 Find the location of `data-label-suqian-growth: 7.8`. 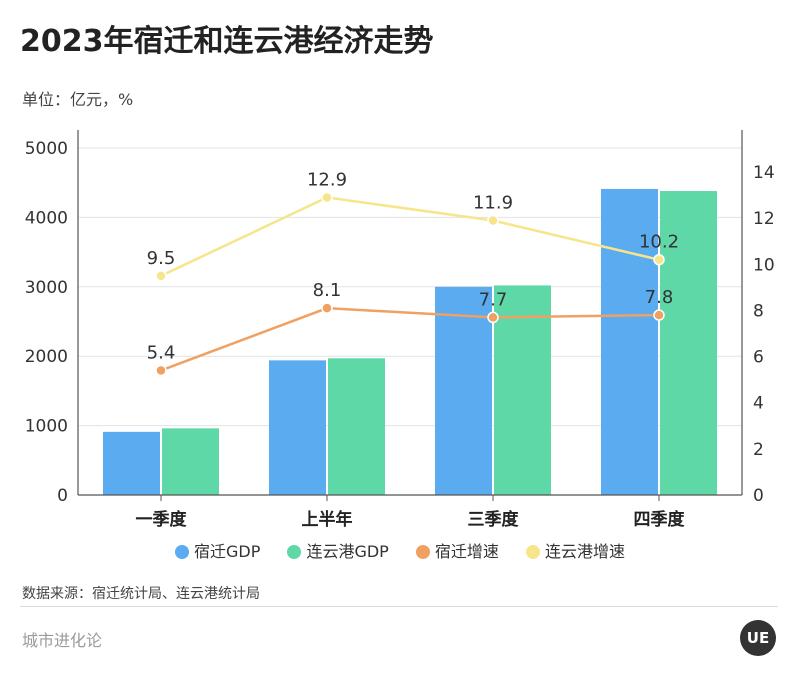

data-label-suqian-growth: 7.8 is located at coordinates (659, 297).